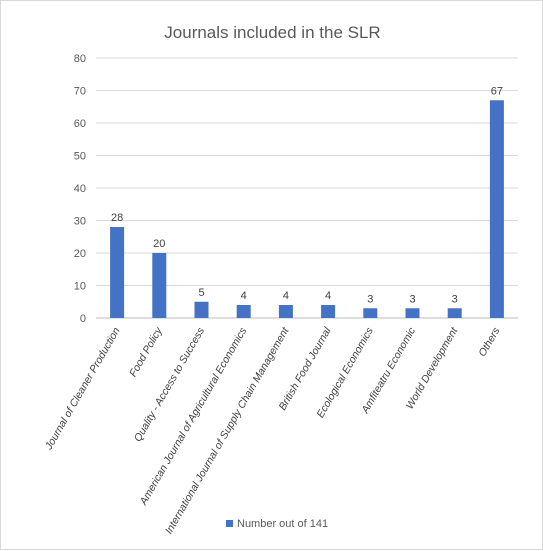 The height and width of the screenshot is (551, 543). What do you see at coordinates (282, 524) in the screenshot?
I see `legend-label: Number out of 141` at bounding box center [282, 524].